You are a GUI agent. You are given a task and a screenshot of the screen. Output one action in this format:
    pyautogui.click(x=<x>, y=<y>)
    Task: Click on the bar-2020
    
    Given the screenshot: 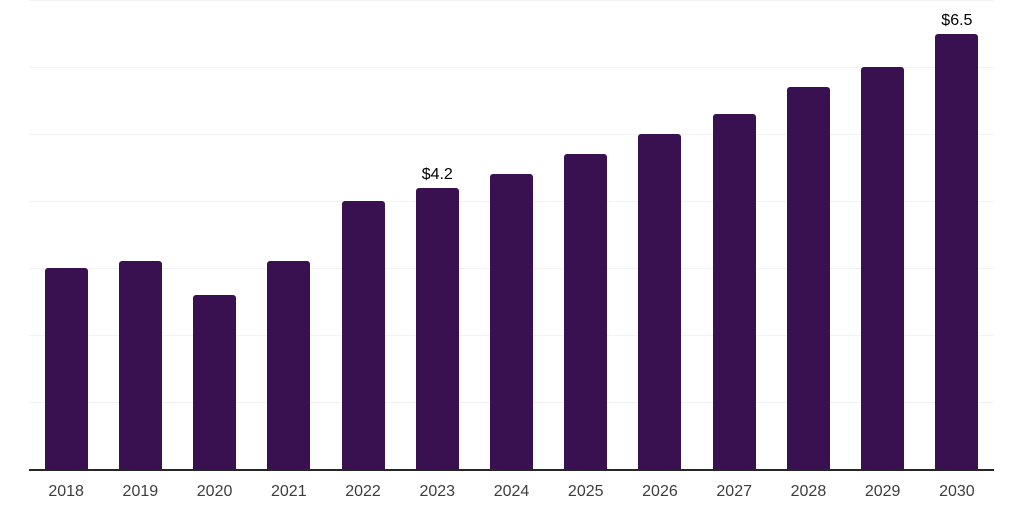 What is the action you would take?
    pyautogui.click(x=215, y=381)
    